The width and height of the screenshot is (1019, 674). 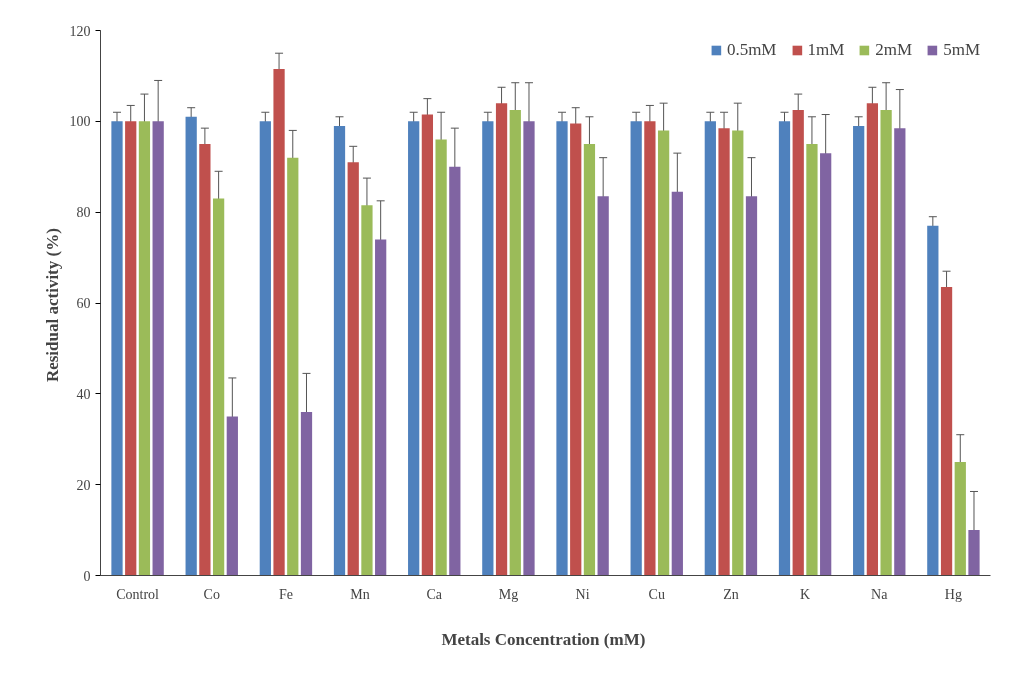 What do you see at coordinates (961, 50) in the screenshot?
I see `legend-label: 5mM` at bounding box center [961, 50].